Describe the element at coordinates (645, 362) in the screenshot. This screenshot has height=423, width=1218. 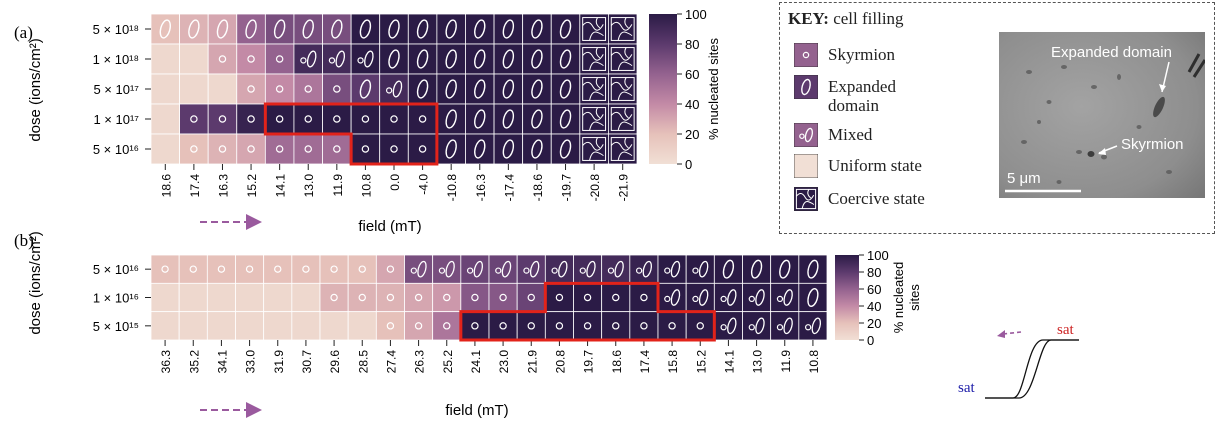
I see `x-tick-label: 17.4` at that location.